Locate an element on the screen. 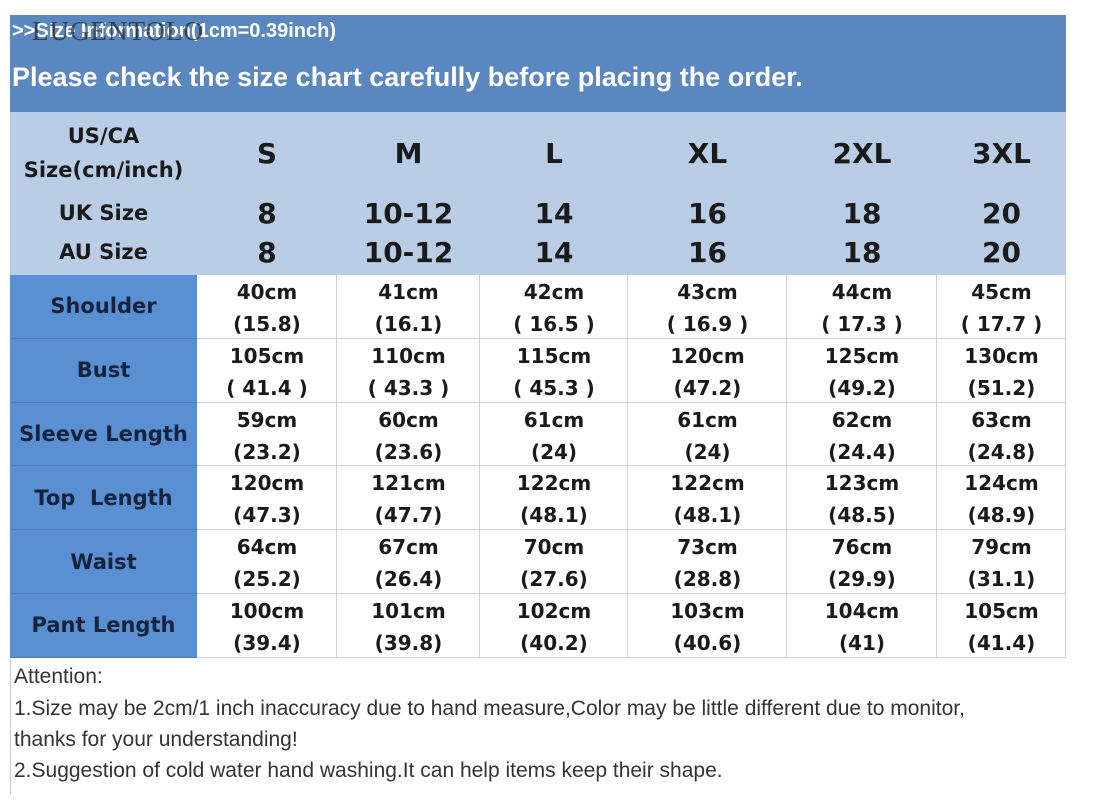 This screenshot has width=1107, height=800. au-size: 10-12 is located at coordinates (408, 252).